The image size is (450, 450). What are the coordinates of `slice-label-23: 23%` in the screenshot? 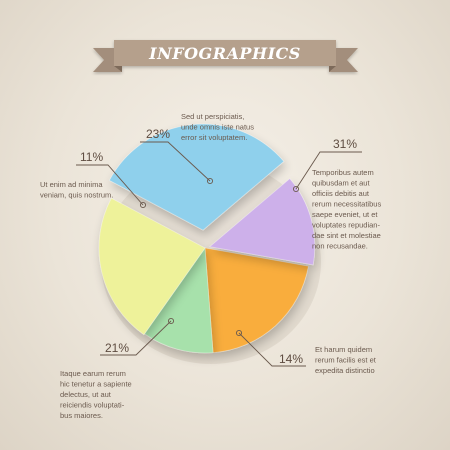 It's located at (158, 134).